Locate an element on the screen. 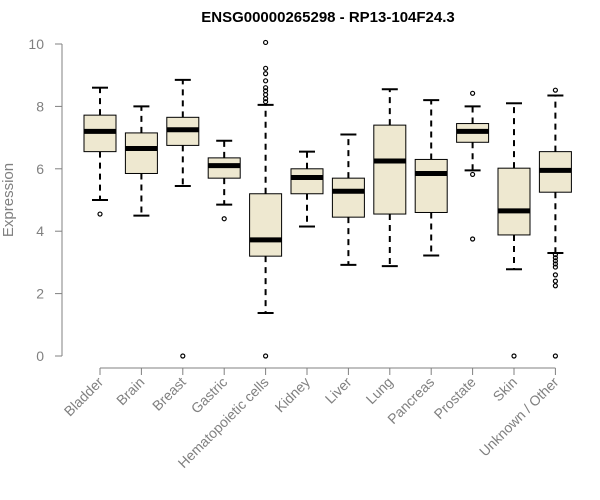  box-bladder is located at coordinates (100, 151).